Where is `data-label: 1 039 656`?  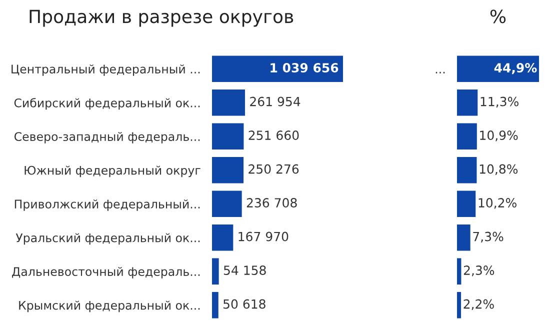
data-label: 1 039 656 is located at coordinates (304, 67).